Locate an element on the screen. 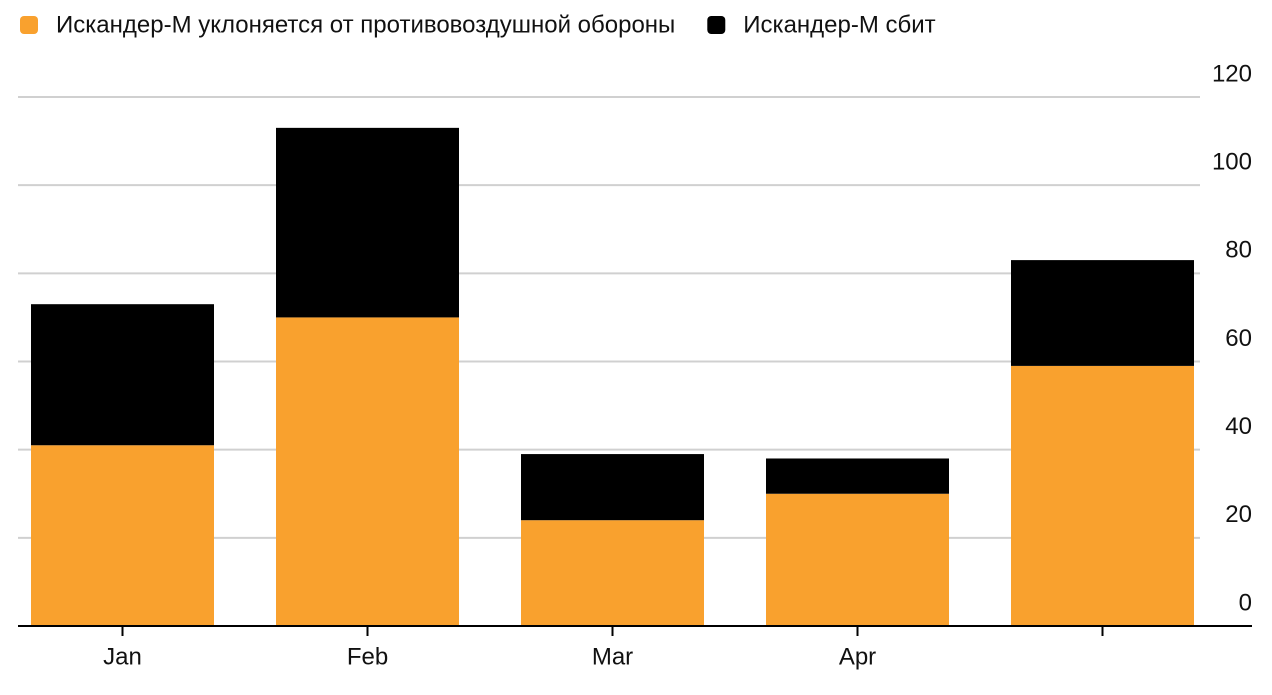 Image resolution: width=1272 pixels, height=695 pixels. y-tick-label: 80 is located at coordinates (1238, 250).